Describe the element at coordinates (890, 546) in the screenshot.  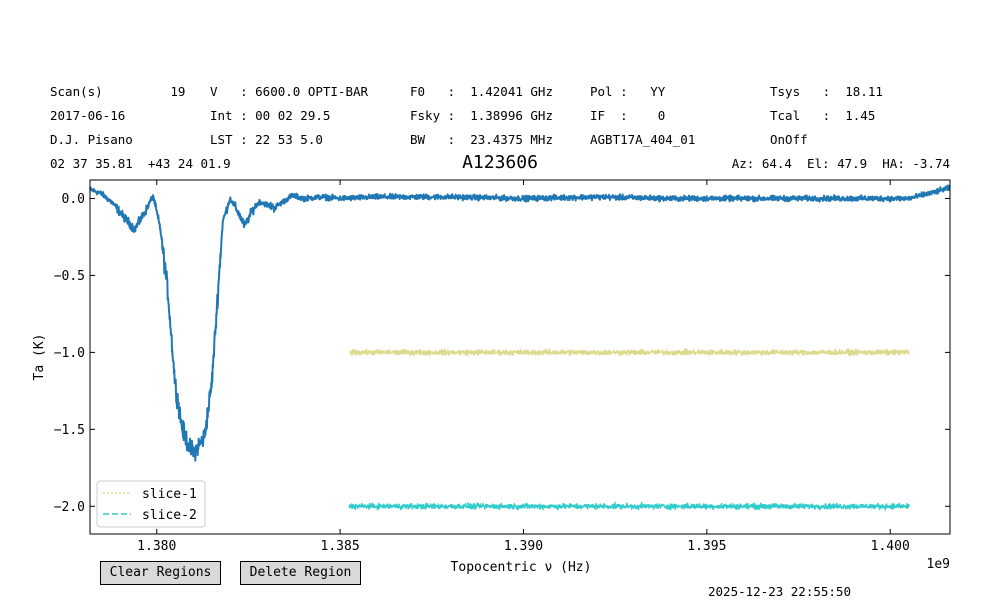
I see `x-tick-label: 1.400` at that location.